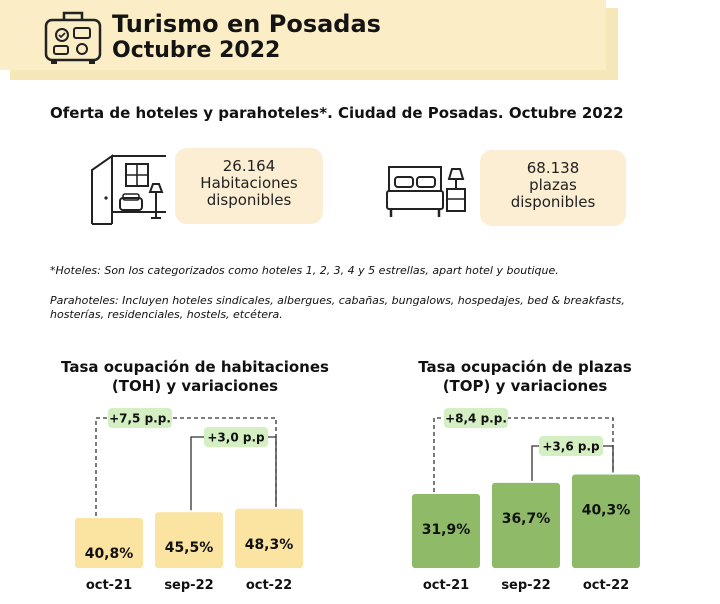  Describe the element at coordinates (196, 50) in the screenshot. I see `page-subtitle: Octubre 2022` at that location.